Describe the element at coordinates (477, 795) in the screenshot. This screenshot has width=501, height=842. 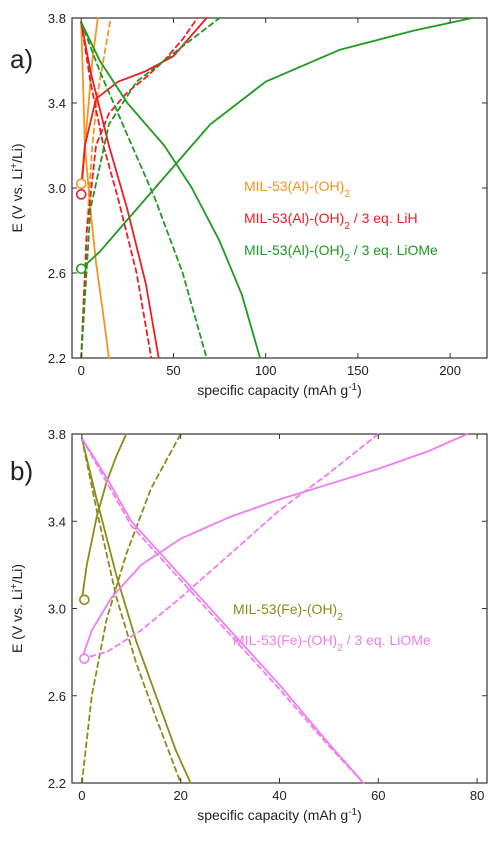
I see `x-tick-label: 80` at that location.